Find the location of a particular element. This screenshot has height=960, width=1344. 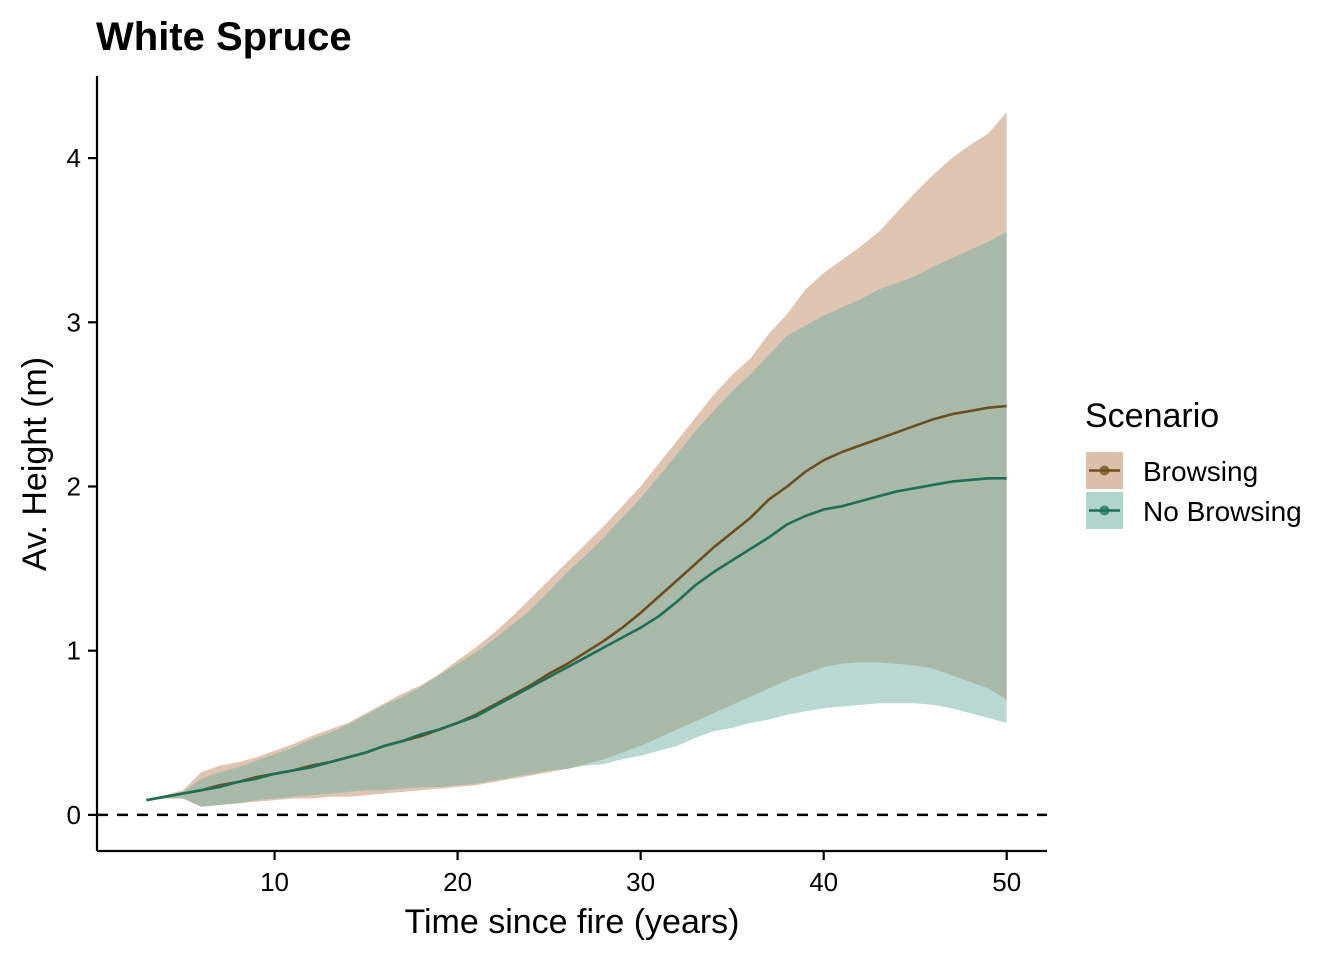

x-tick-label: 20 is located at coordinates (457, 882).